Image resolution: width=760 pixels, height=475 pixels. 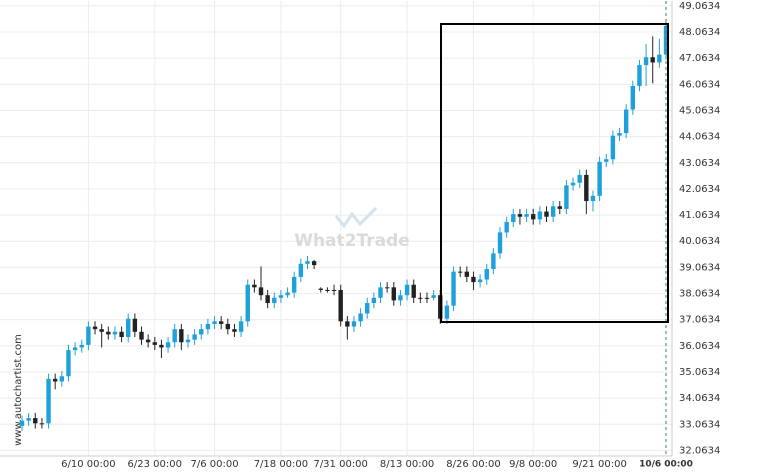 I want to click on y-tick-label: 38.0634, so click(x=699, y=294).